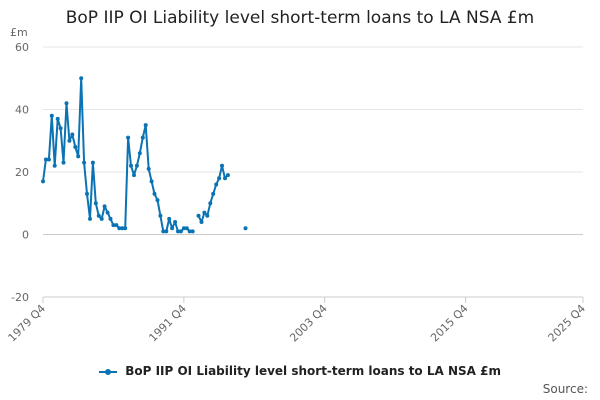  I want to click on x-tick-label: 2003 Q4, so click(308, 323).